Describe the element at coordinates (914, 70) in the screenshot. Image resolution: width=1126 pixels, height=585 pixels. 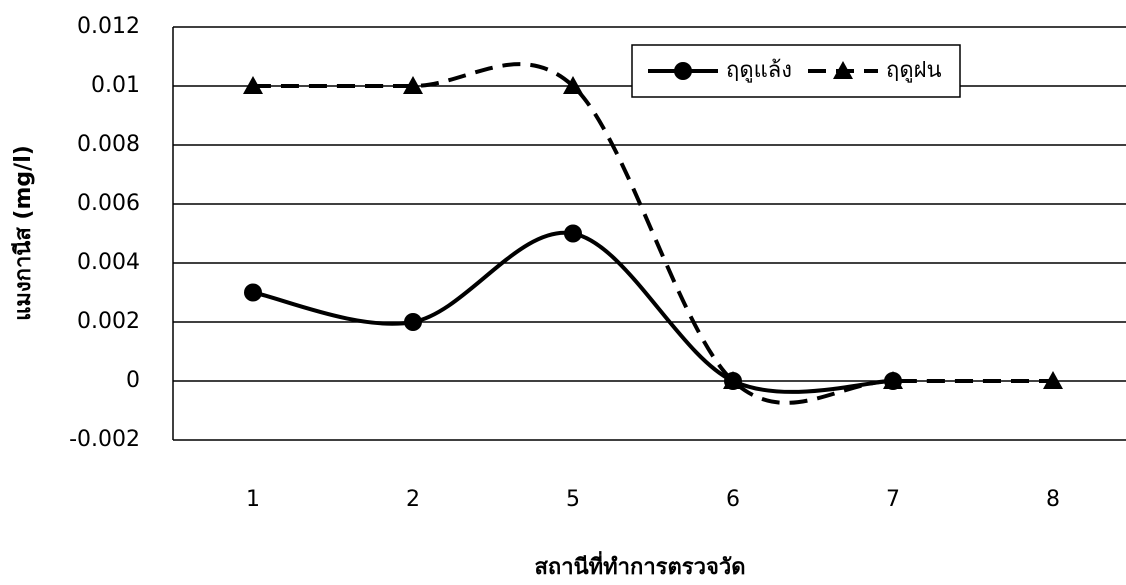
I see `legend-label: ฤดูฝน` at that location.